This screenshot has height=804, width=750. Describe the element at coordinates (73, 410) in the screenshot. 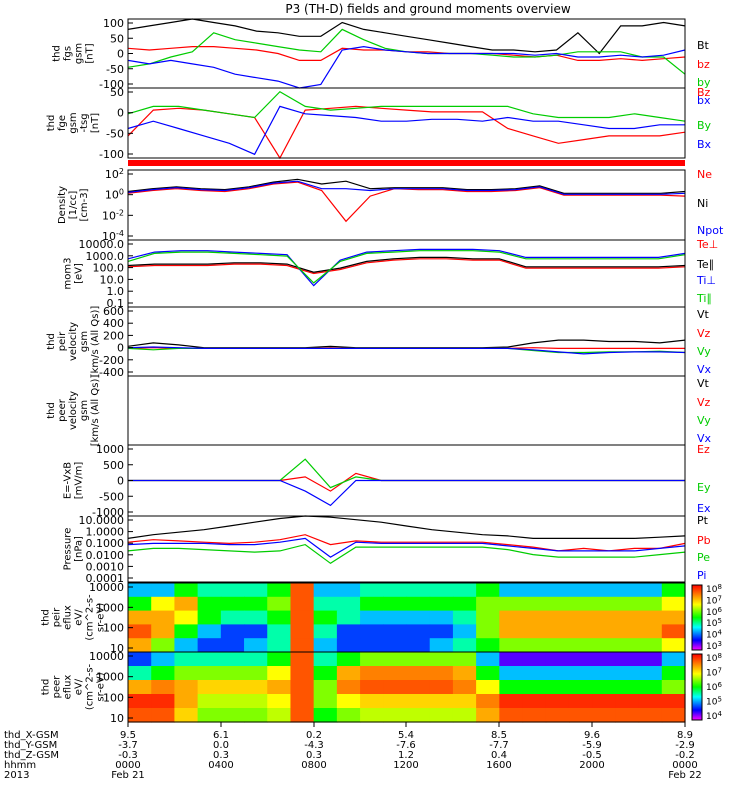

I see `y-axis-label-line: velocity` at that location.